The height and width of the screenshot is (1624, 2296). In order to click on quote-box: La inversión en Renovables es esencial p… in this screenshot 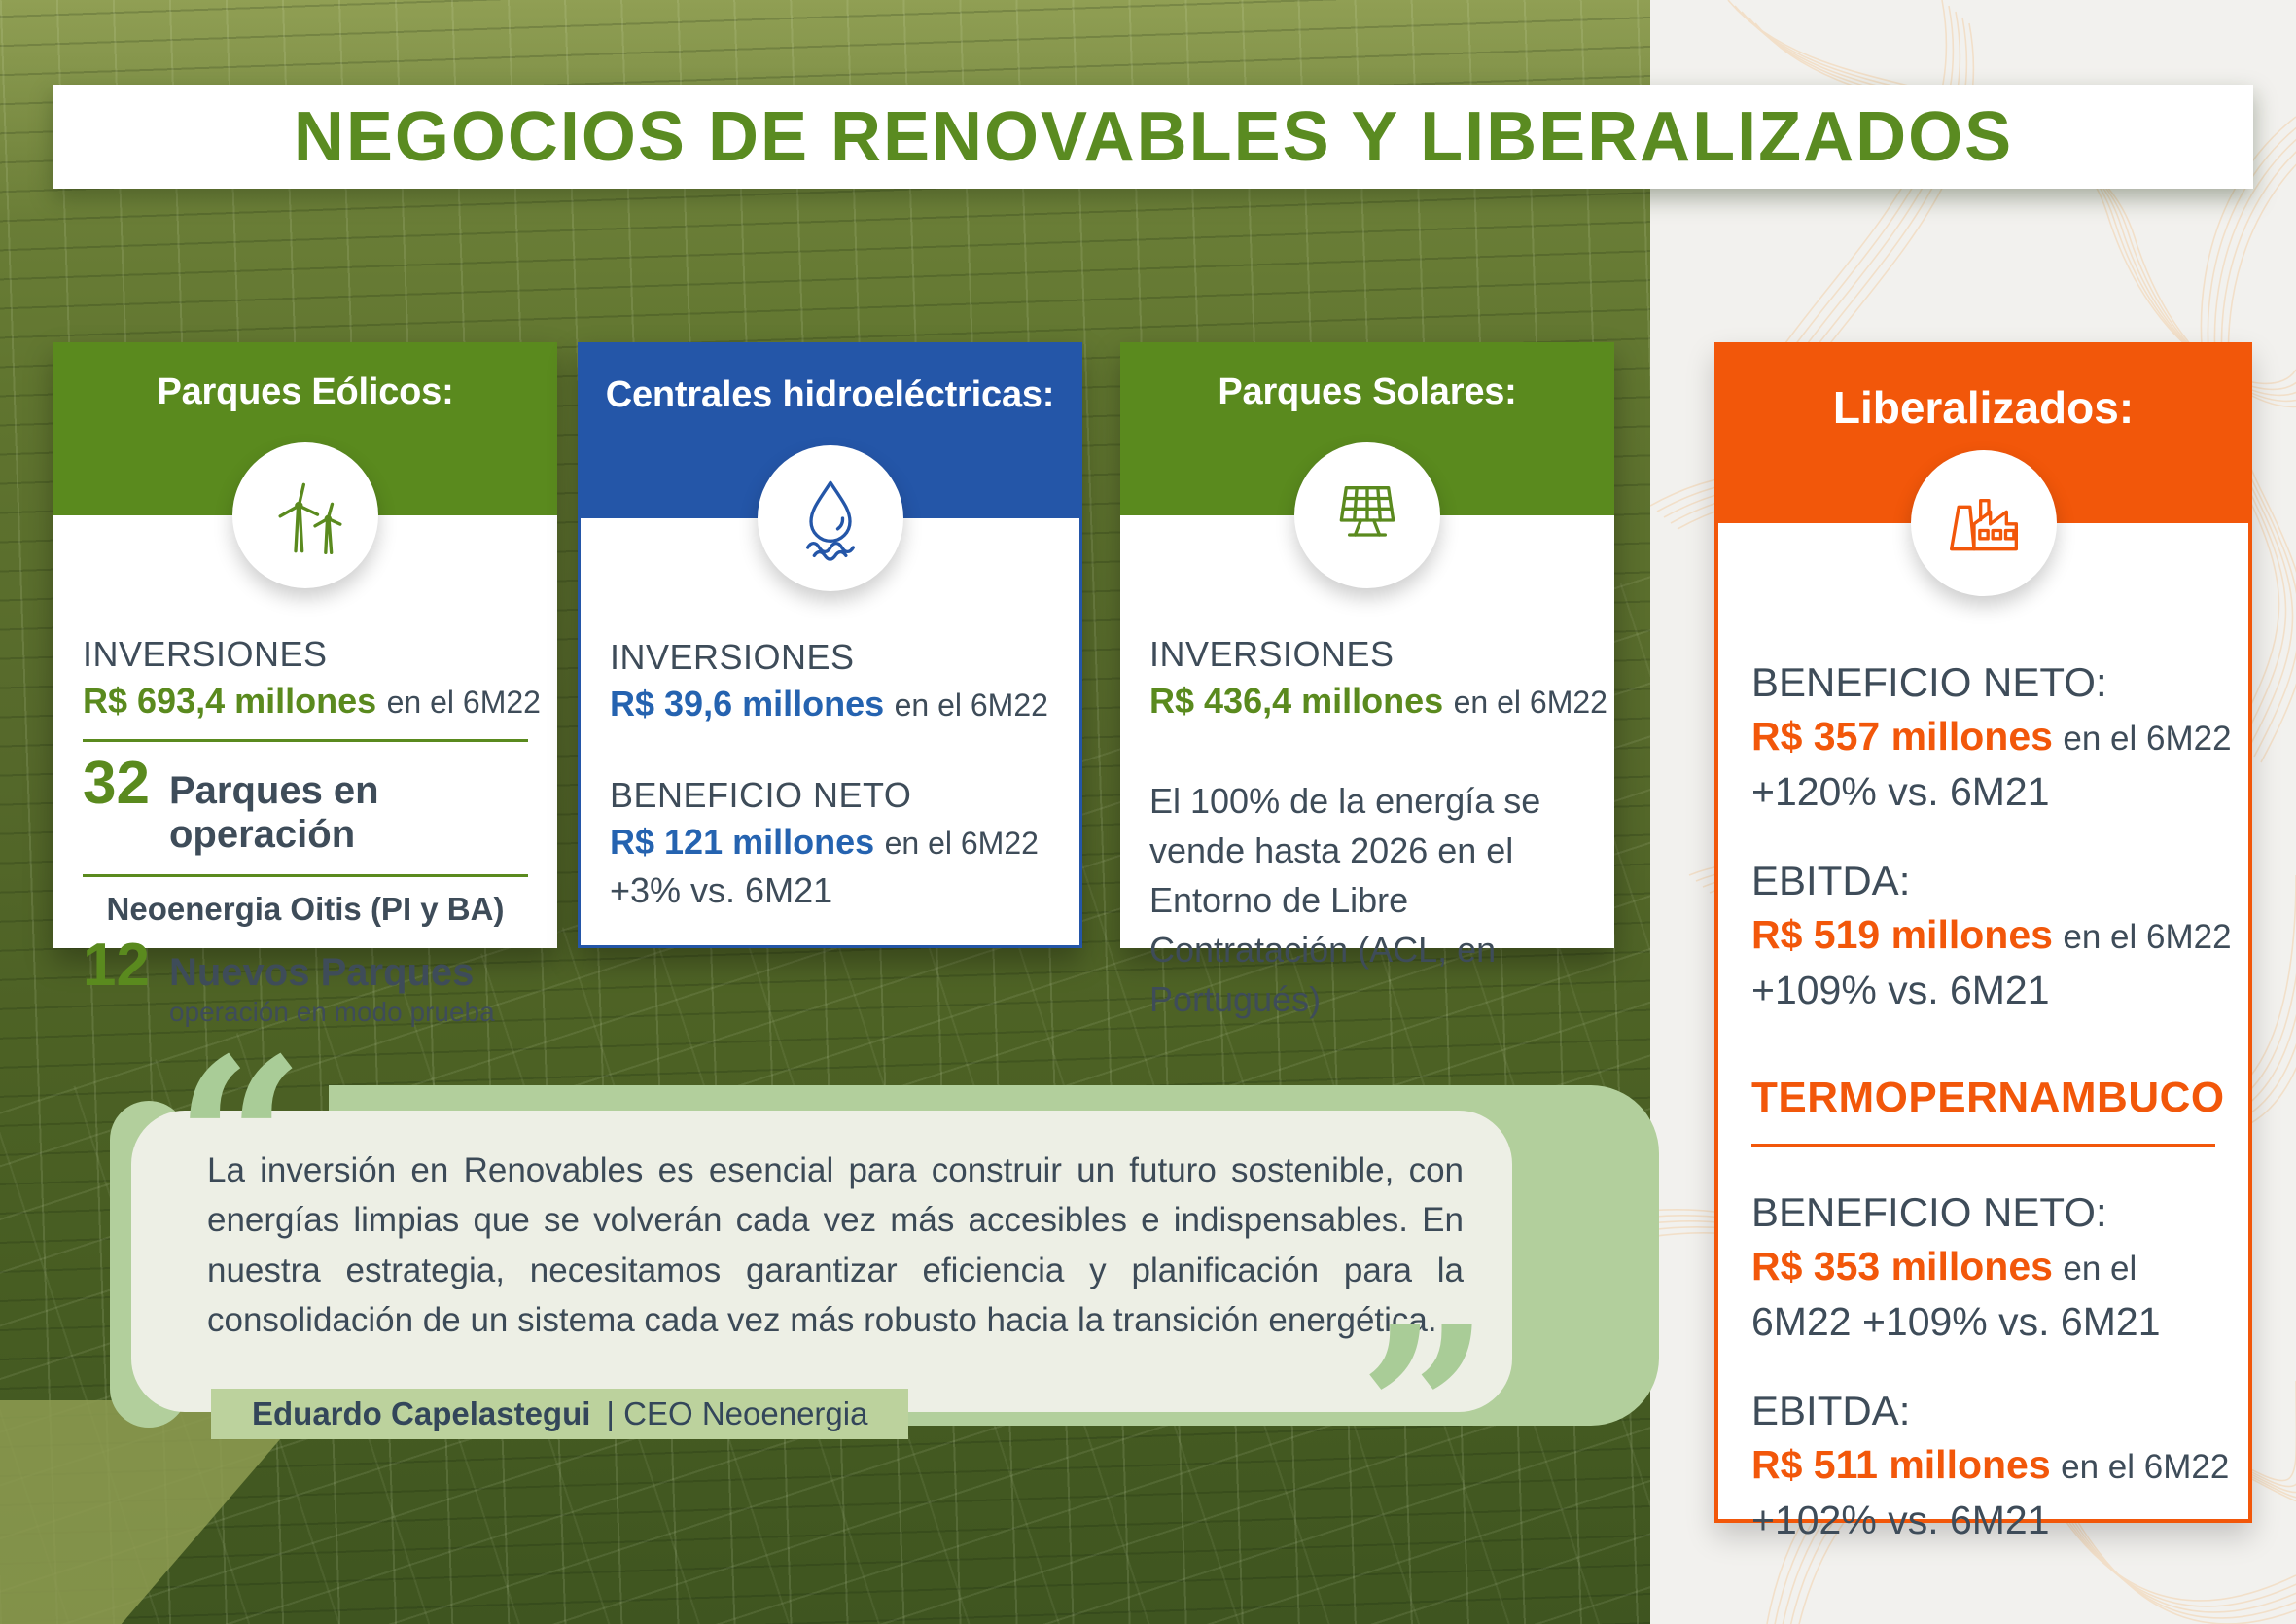, I will do `click(885, 1265)`.